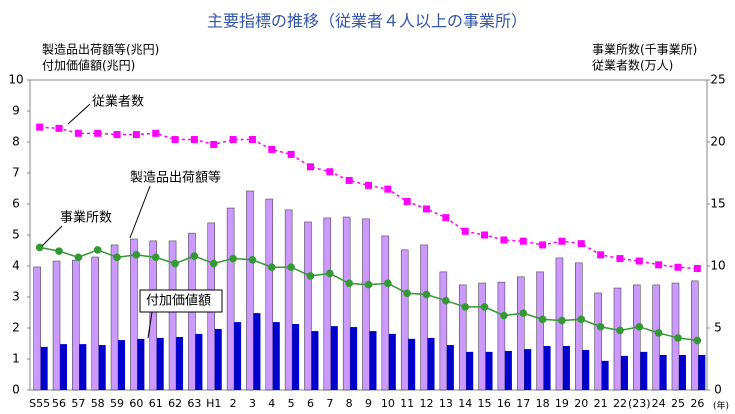  Describe the element at coordinates (349, 403) in the screenshot. I see `x-tick-label: 8` at that location.